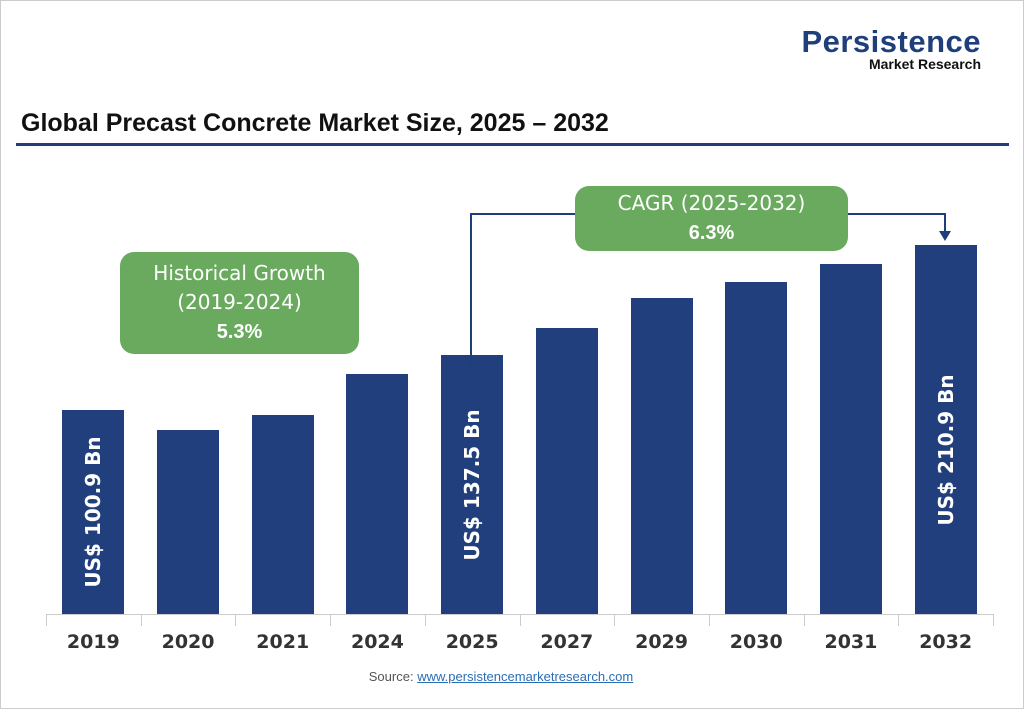  What do you see at coordinates (661, 642) in the screenshot?
I see `x-tick-2029: 2029` at bounding box center [661, 642].